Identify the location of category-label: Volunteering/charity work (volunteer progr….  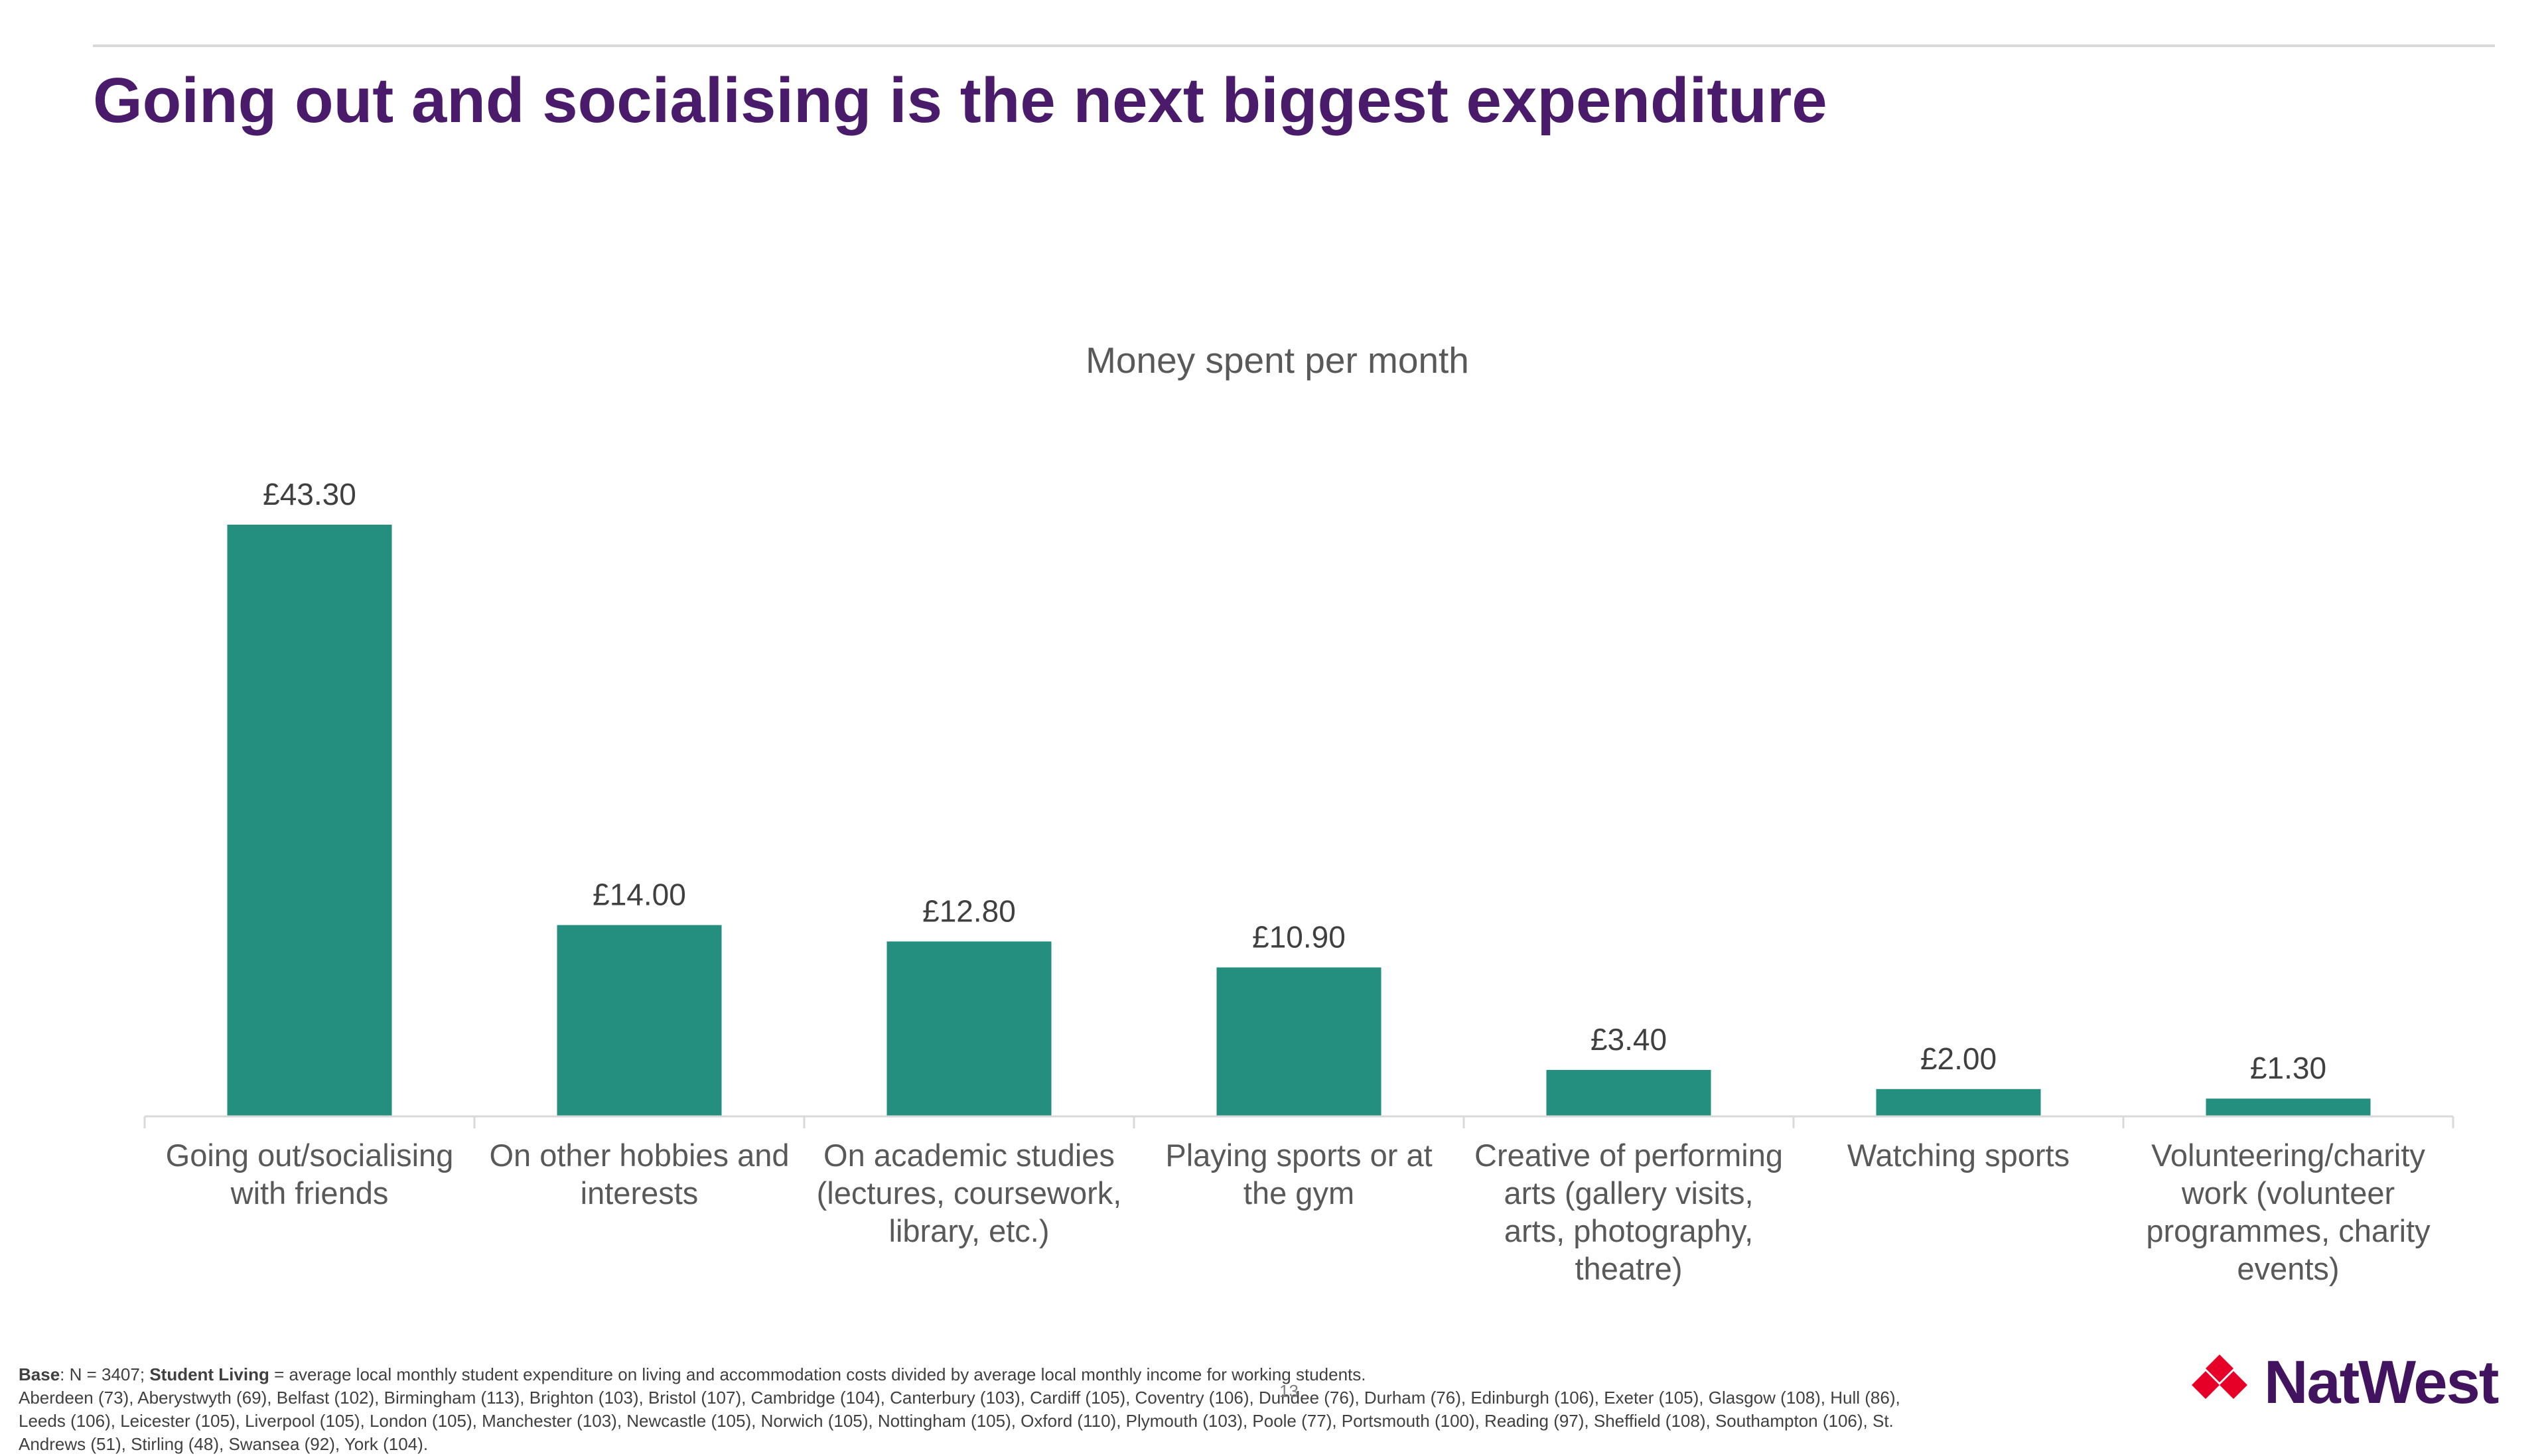
(2288, 1212).